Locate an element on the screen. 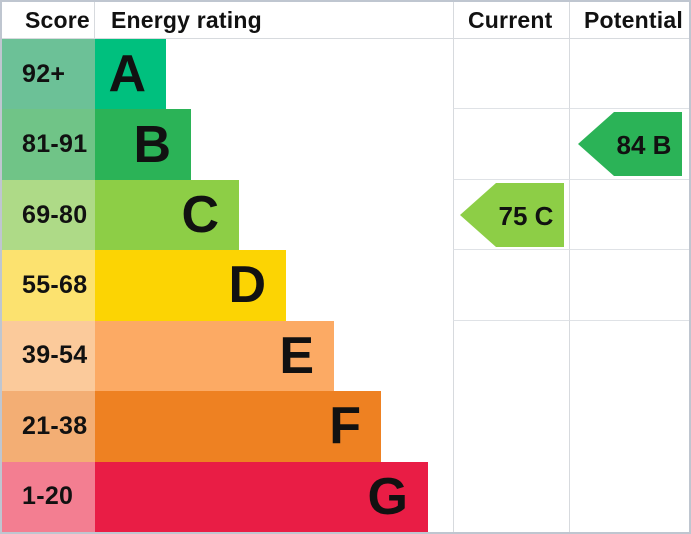 This screenshot has height=534, width=691. epc-row-b: 81-91 B 84 B is located at coordinates (345, 144).